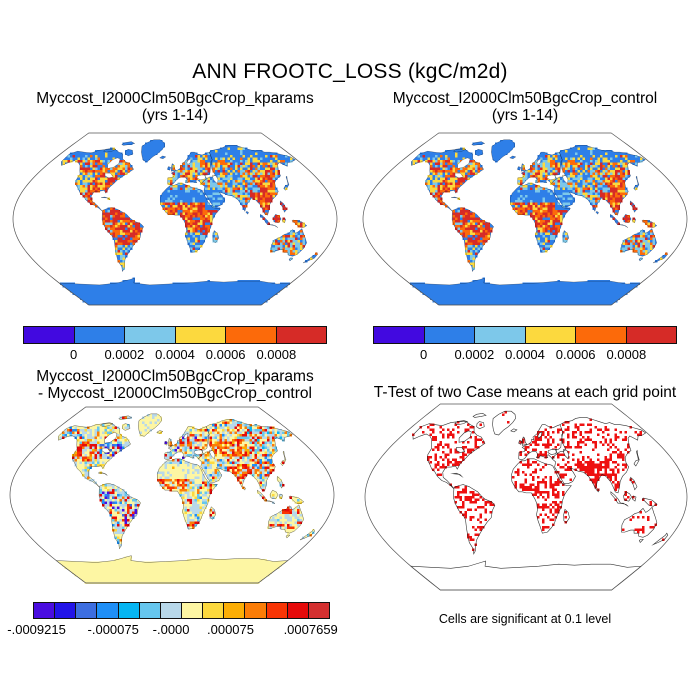 The height and width of the screenshot is (700, 700). What do you see at coordinates (172, 495) in the screenshot?
I see `map-canvas-difference` at bounding box center [172, 495].